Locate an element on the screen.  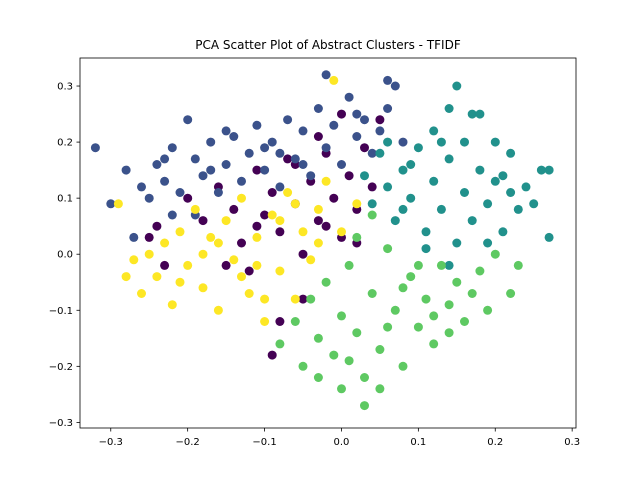
x-tick-label: −0.3 is located at coordinates (111, 442).